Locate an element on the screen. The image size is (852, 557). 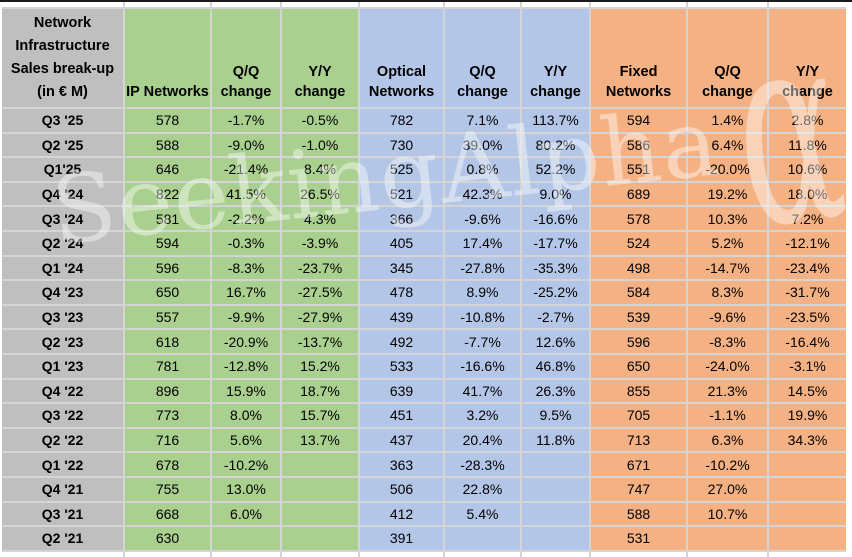
table-cell: -12.1% is located at coordinates (807, 243).